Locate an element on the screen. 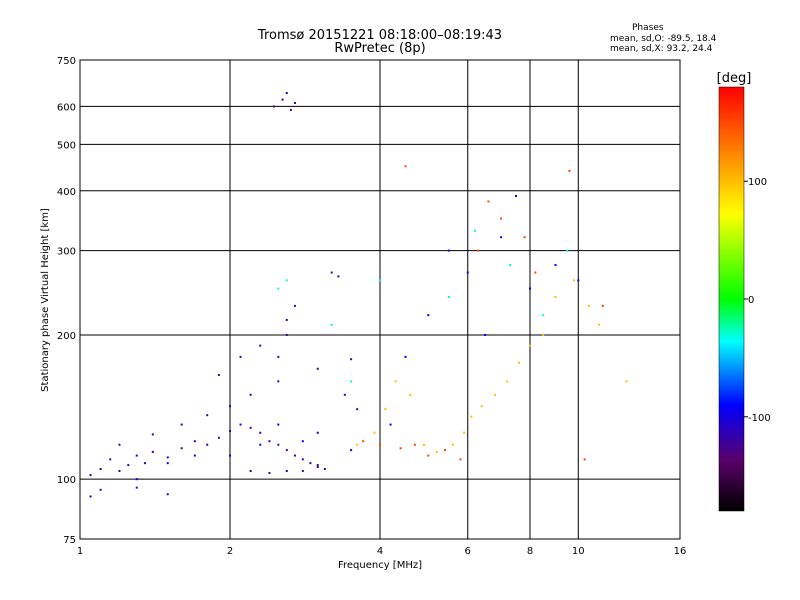 The height and width of the screenshot is (600, 800). colorbar is located at coordinates (731, 299).